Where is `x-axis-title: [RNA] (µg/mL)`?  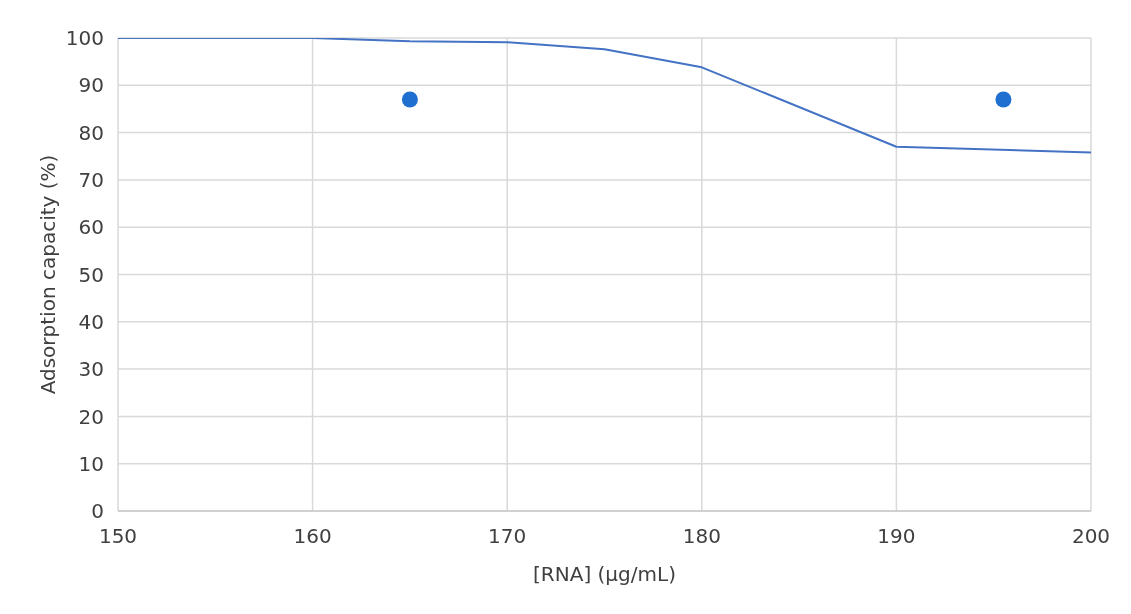 x-axis-title: [RNA] (µg/mL) is located at coordinates (604, 574).